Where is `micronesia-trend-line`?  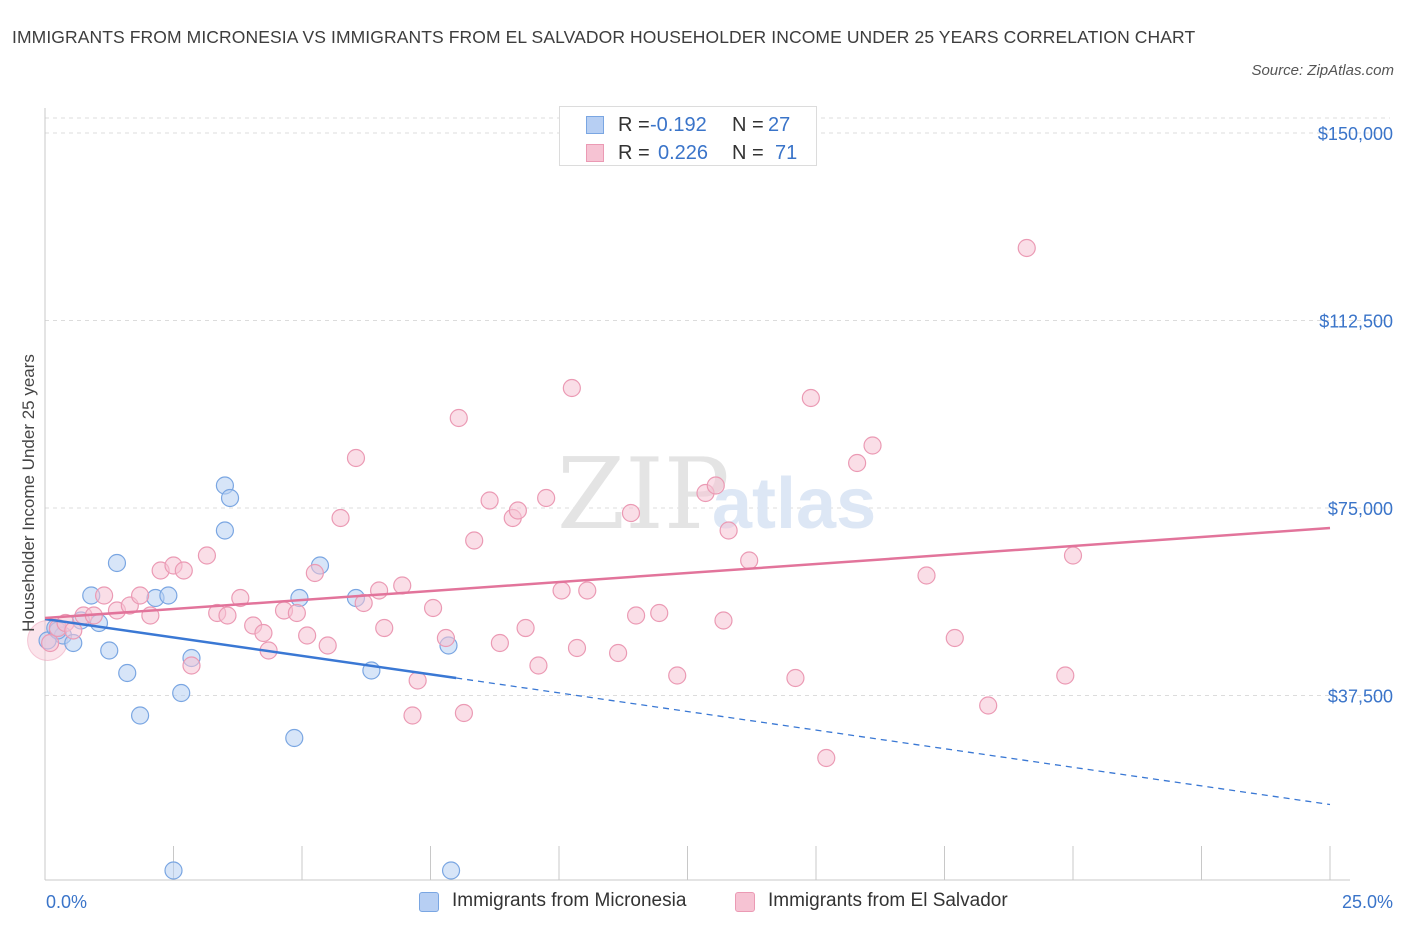
micronesia-trend-line is located at coordinates (250, 648).